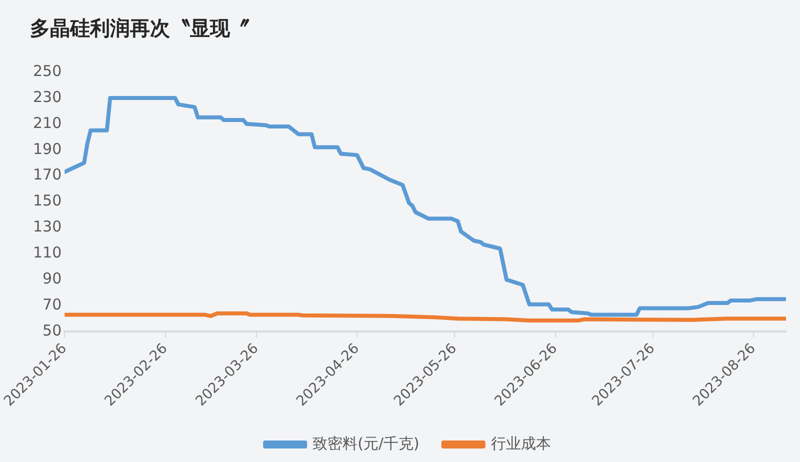 This screenshot has width=800, height=462. I want to click on y-tick-label: 130, so click(47, 227).